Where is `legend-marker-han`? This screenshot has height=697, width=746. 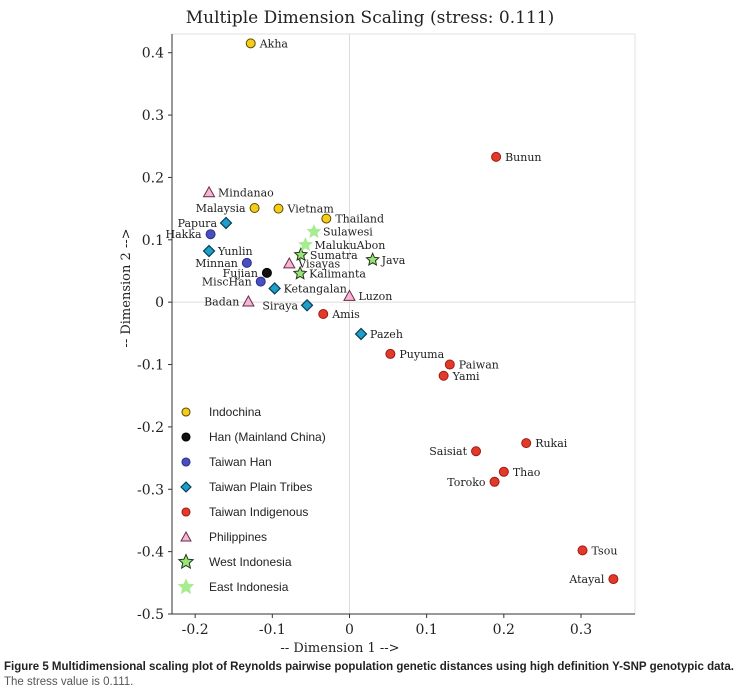 legend-marker-han is located at coordinates (186, 437).